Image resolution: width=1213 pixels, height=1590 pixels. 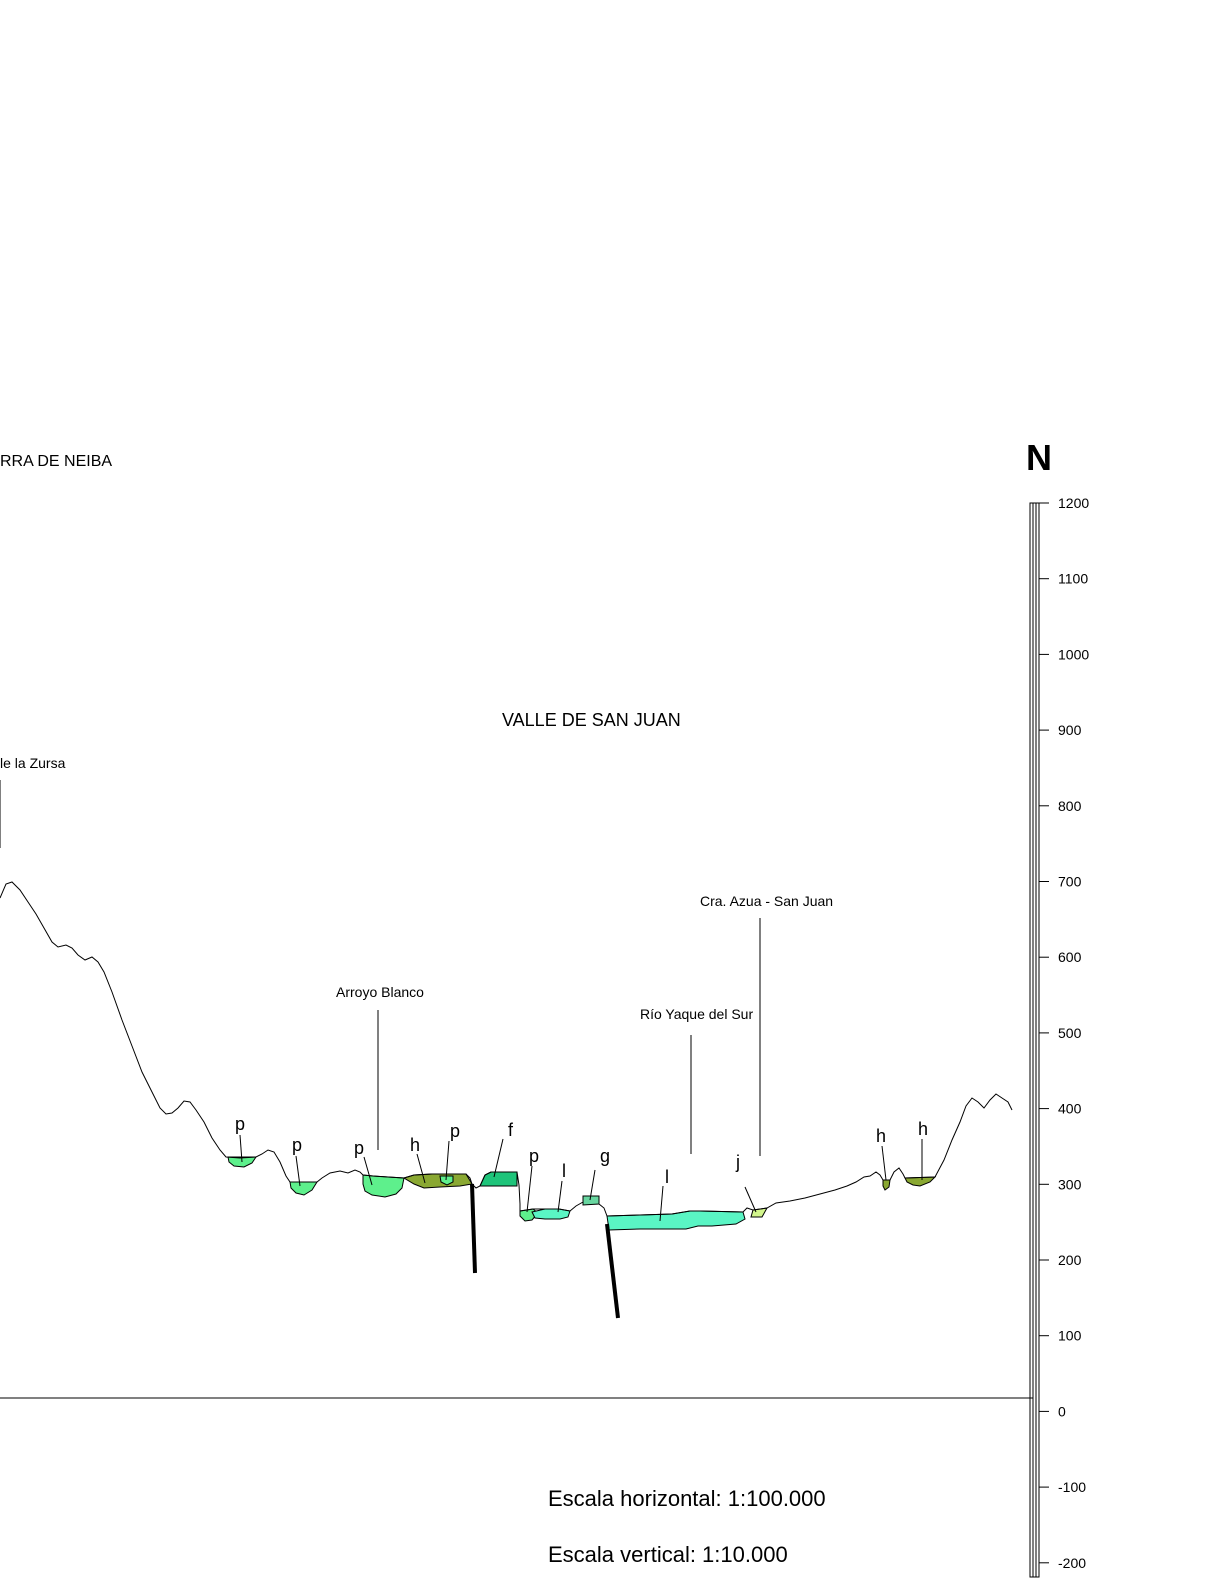 What do you see at coordinates (884, 1163) in the screenshot?
I see `leader-h2` at bounding box center [884, 1163].